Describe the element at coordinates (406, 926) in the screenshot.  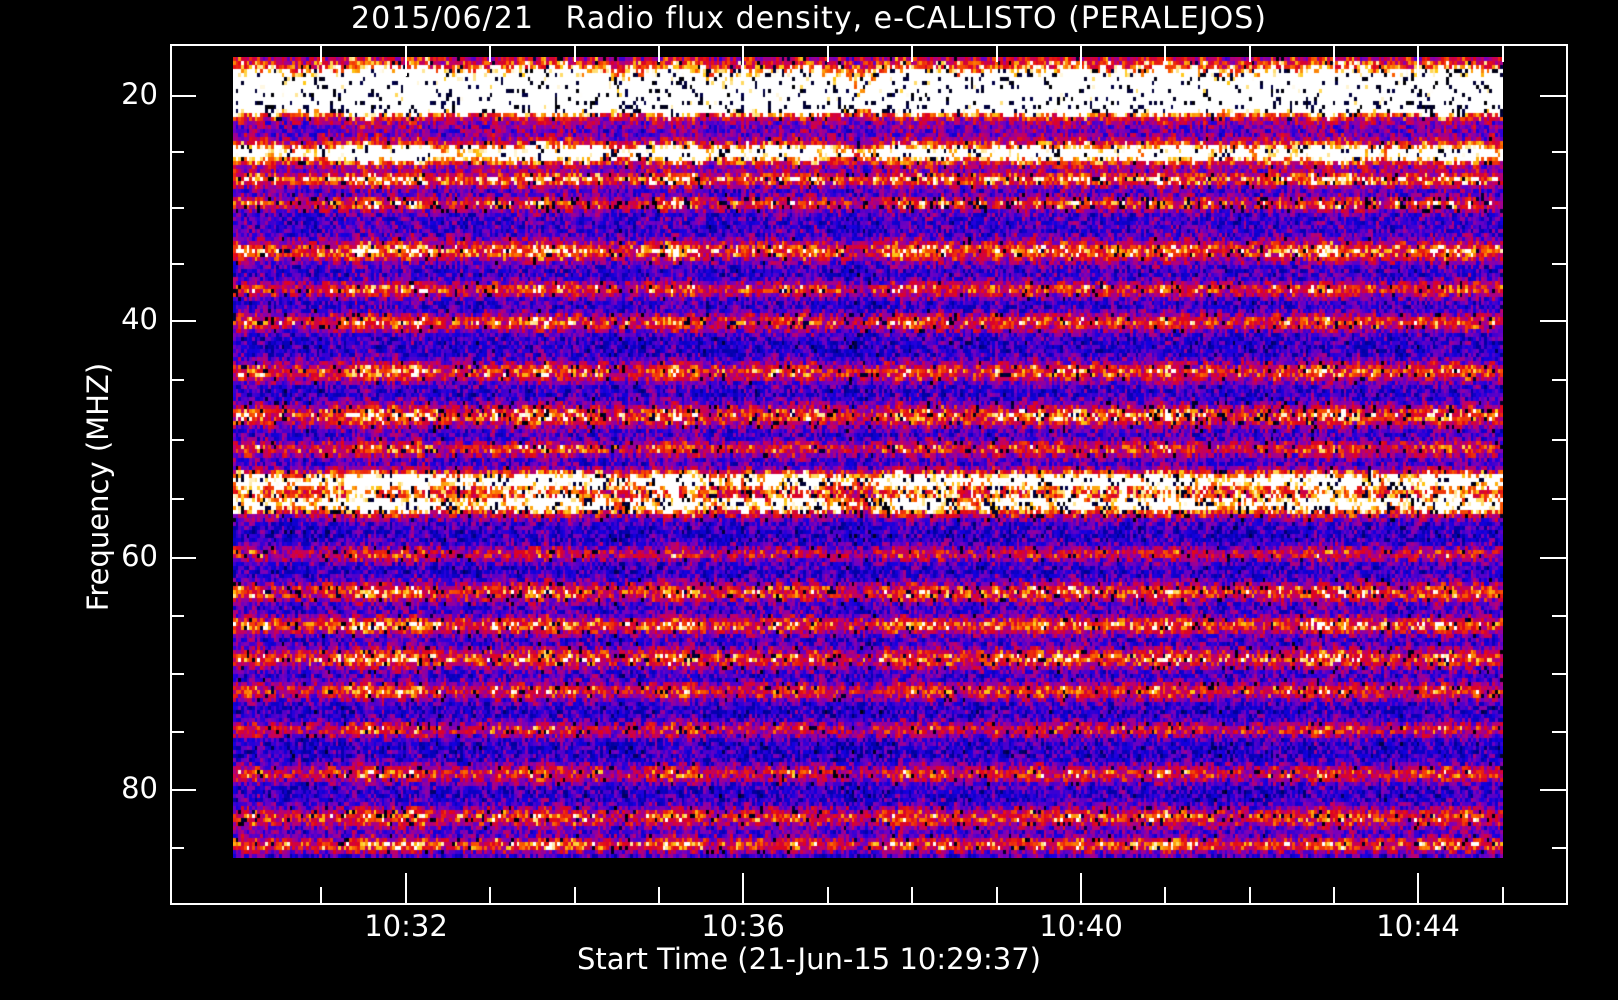
I see `x-tick-label-1032: 10:32` at that location.